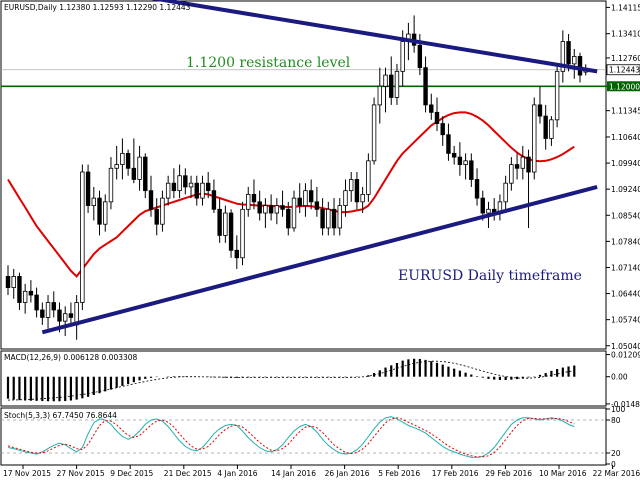 This screenshot has height=480, width=640. What do you see at coordinates (625, 58) in the screenshot?
I see `price-axis-label: 1.12760` at bounding box center [625, 58].